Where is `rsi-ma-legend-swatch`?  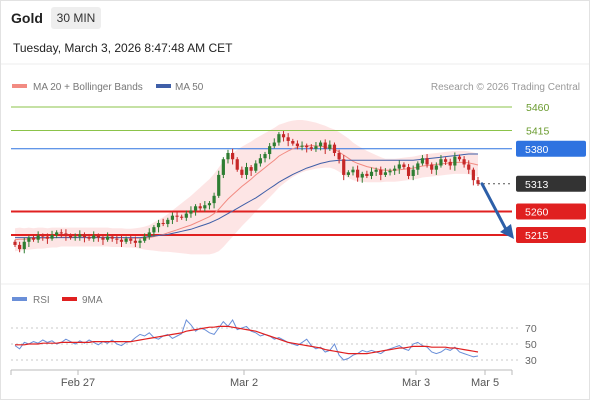
rsi-ma-legend-swatch is located at coordinates (69, 299).